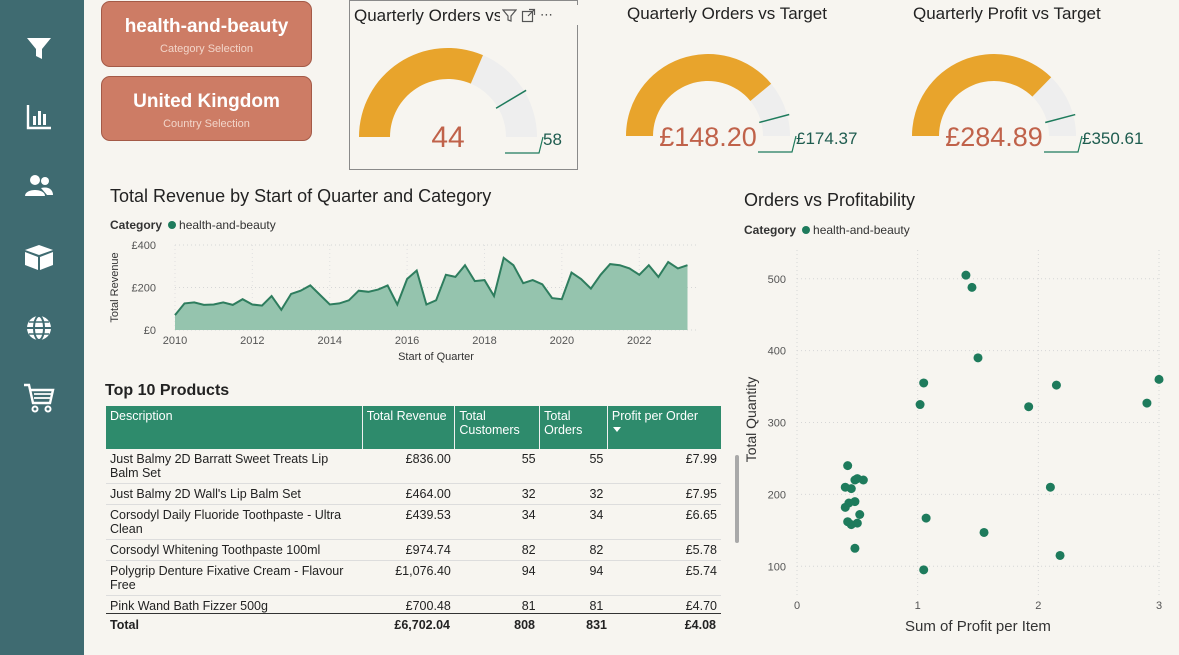 The image size is (1179, 655). I want to click on x-tick-label: 0, so click(797, 606).